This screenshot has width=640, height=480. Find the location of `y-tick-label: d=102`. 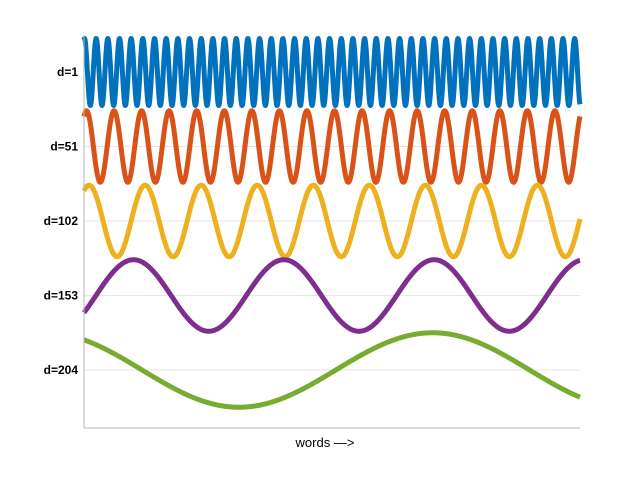

y-tick-label: d=102 is located at coordinates (61, 221).